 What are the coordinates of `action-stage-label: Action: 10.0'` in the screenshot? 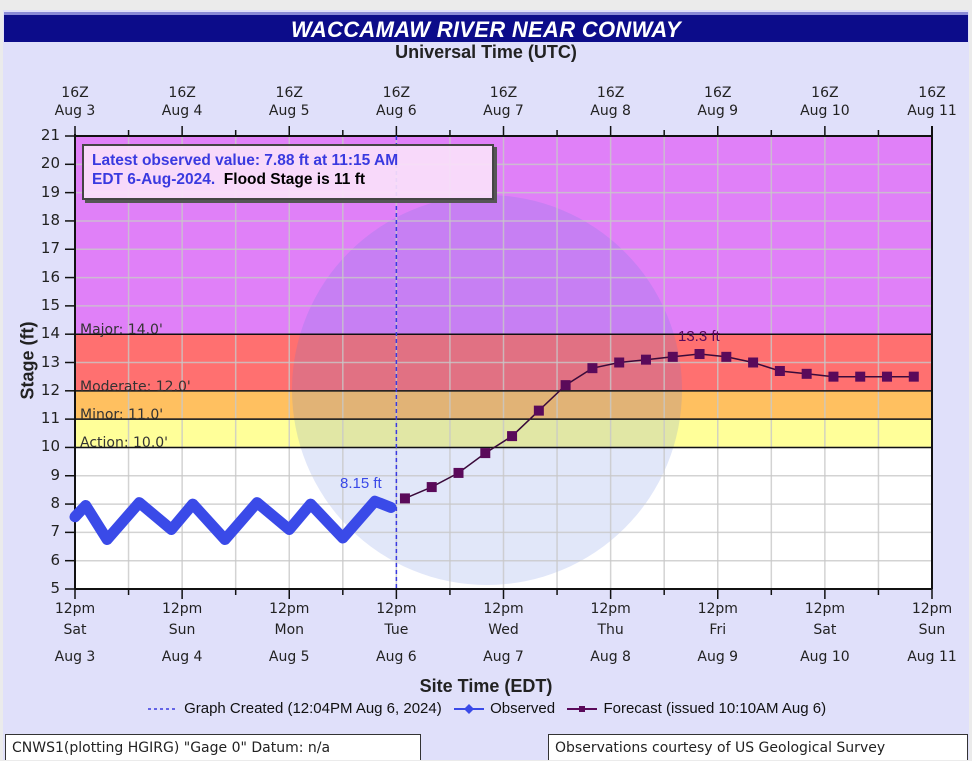 It's located at (124, 443).